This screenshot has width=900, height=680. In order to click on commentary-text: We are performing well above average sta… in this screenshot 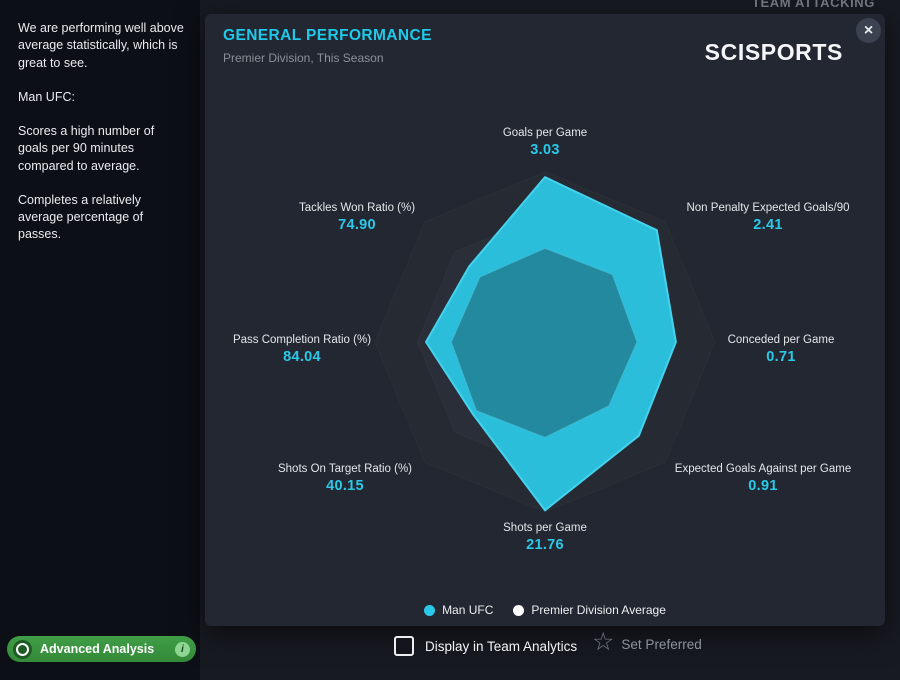, I will do `click(100, 122)`.